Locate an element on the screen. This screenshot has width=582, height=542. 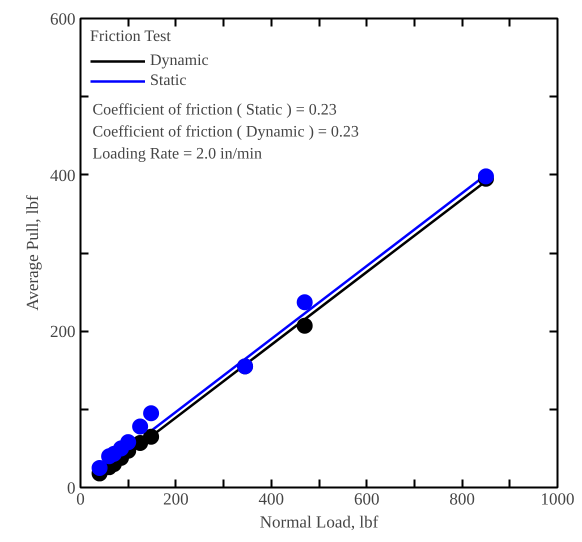
legend-title: Friction Test is located at coordinates (131, 37).